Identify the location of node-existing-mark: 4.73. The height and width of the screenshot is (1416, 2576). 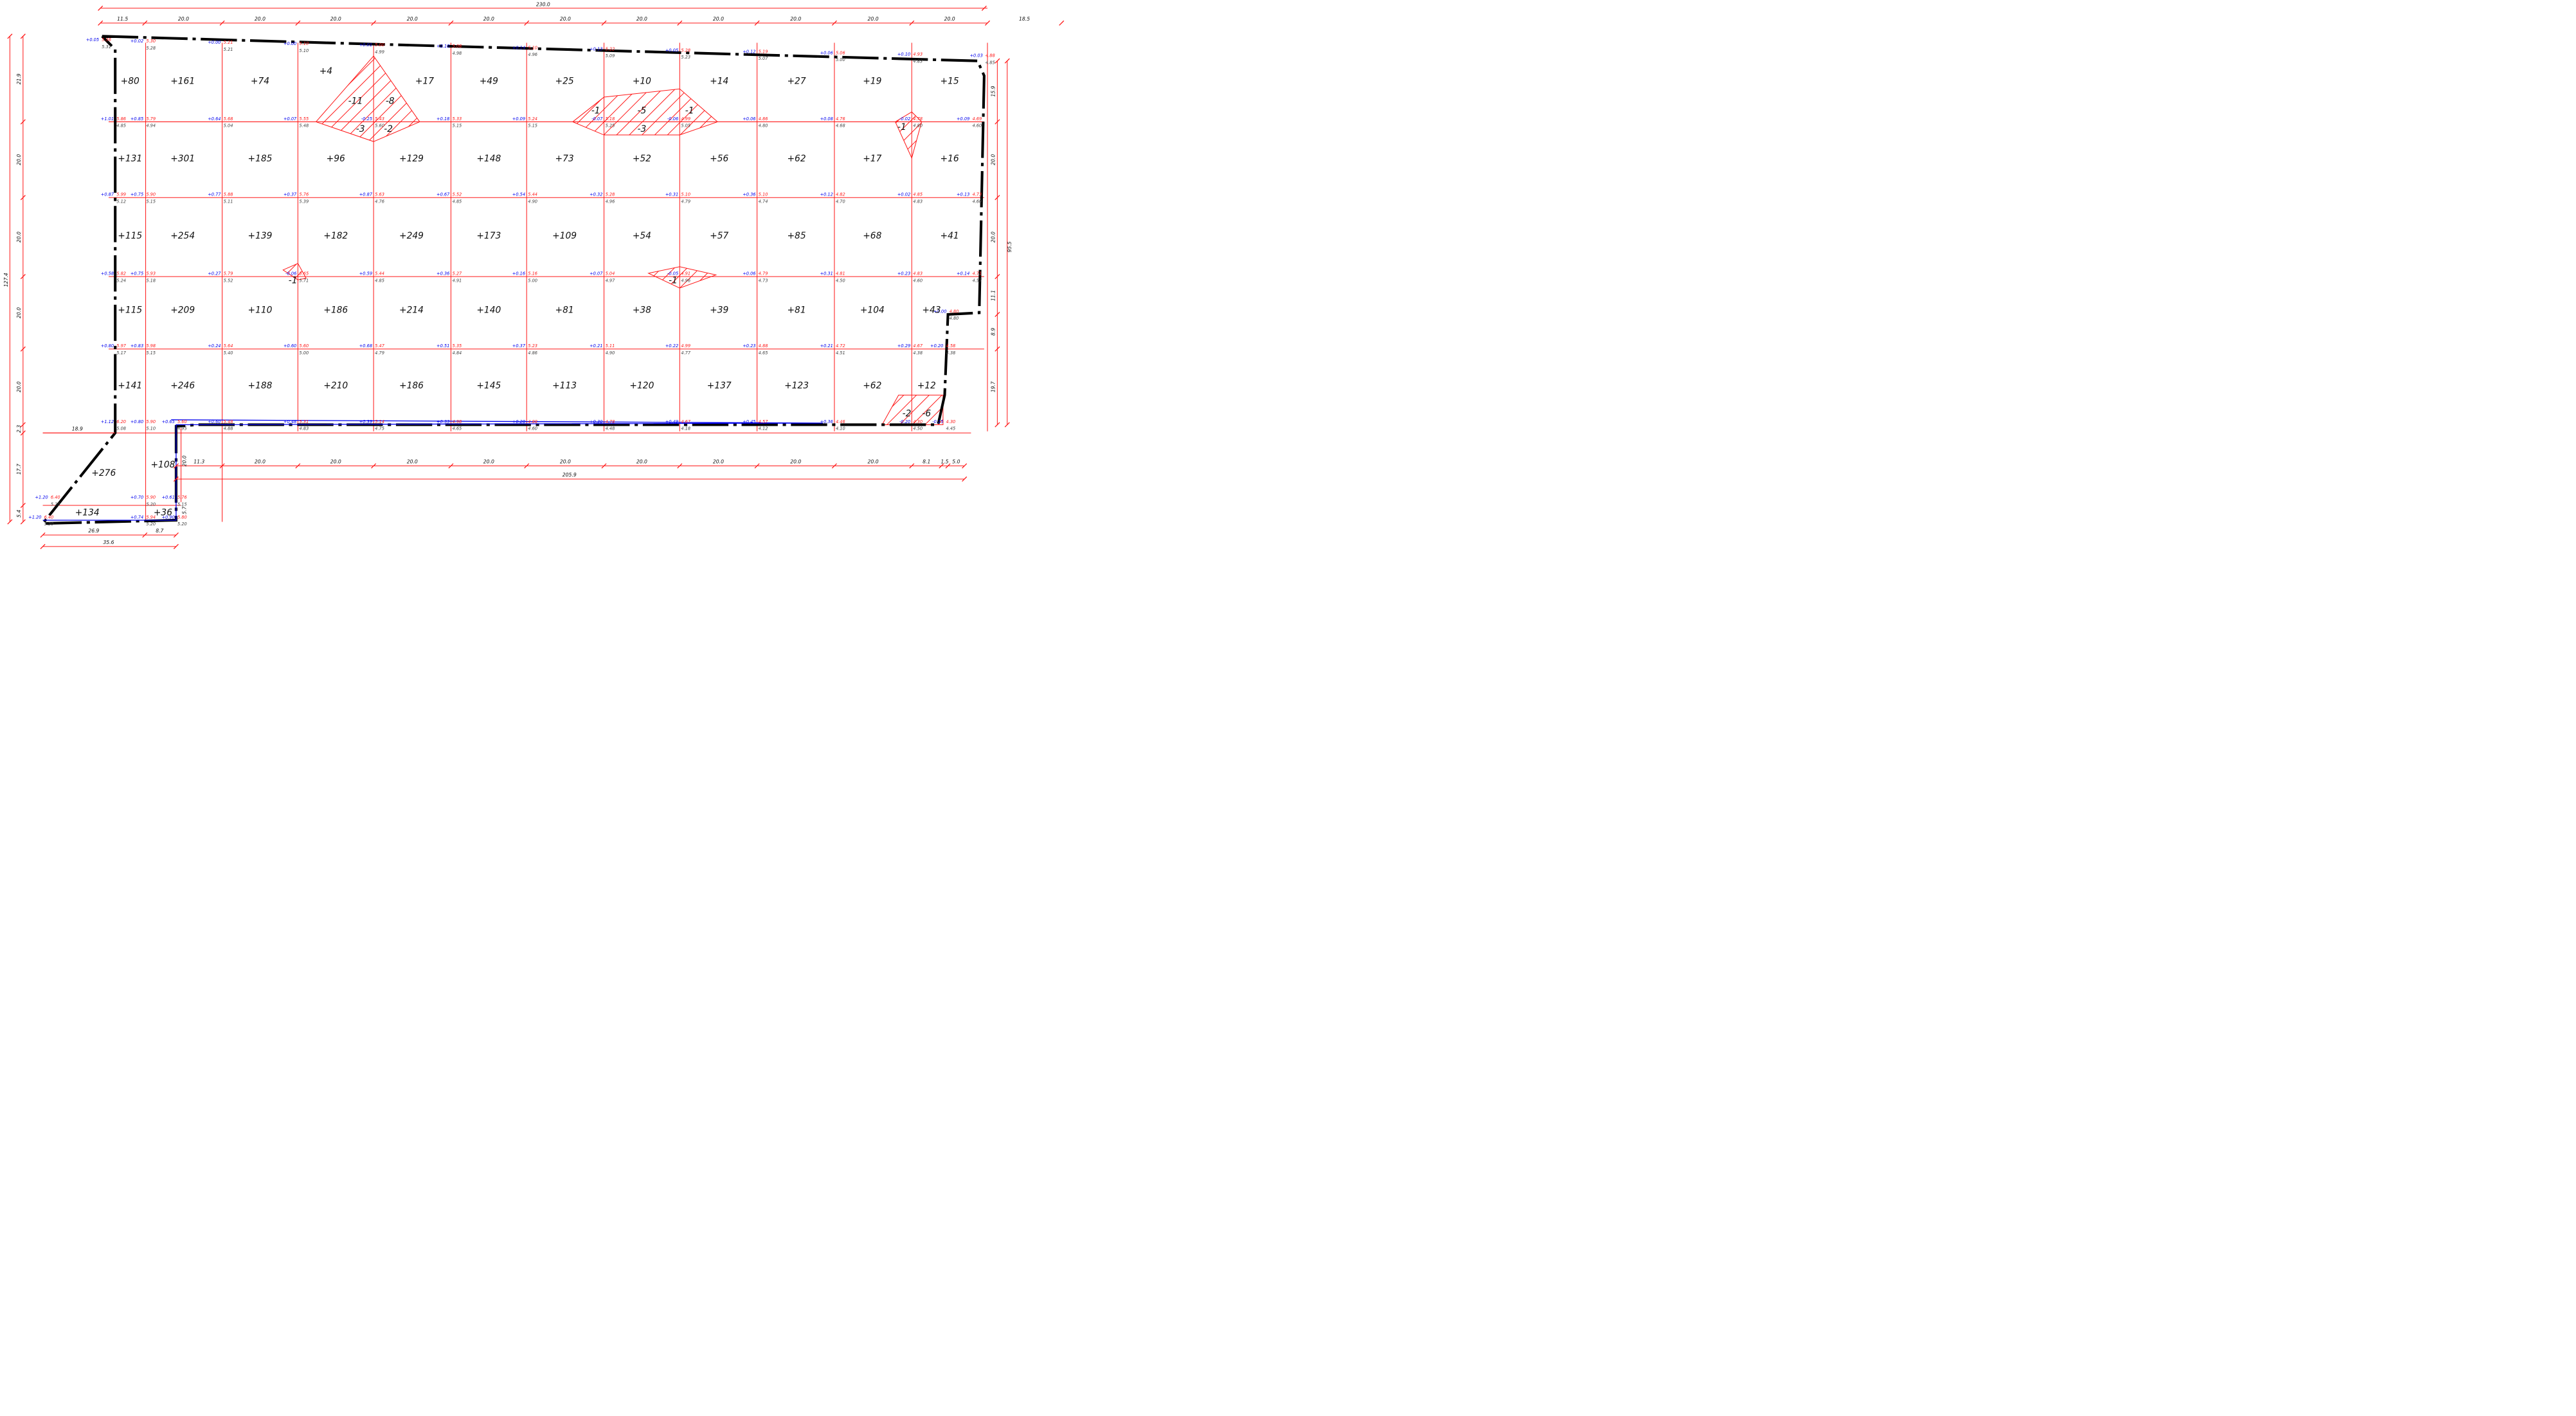
(763, 280).